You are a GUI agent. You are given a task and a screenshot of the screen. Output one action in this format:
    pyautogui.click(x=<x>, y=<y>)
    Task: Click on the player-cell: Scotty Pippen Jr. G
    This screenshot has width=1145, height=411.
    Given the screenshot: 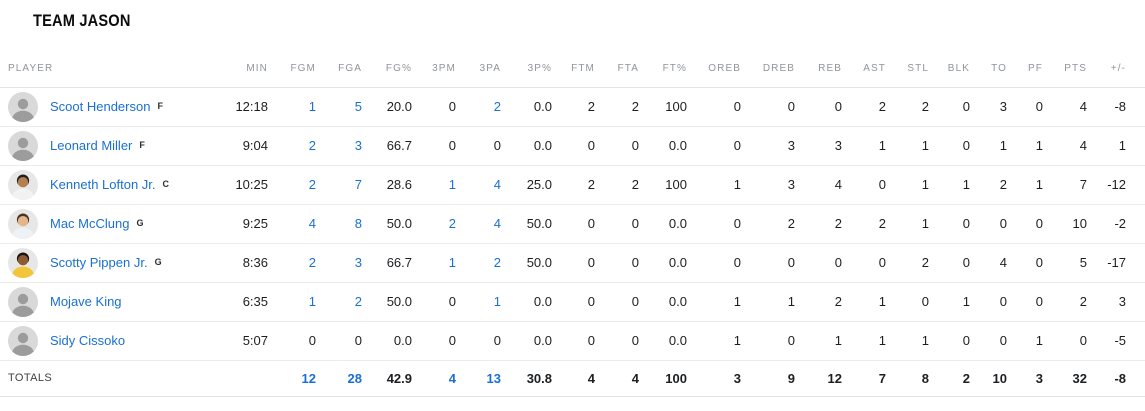 What is the action you would take?
    pyautogui.click(x=110, y=263)
    